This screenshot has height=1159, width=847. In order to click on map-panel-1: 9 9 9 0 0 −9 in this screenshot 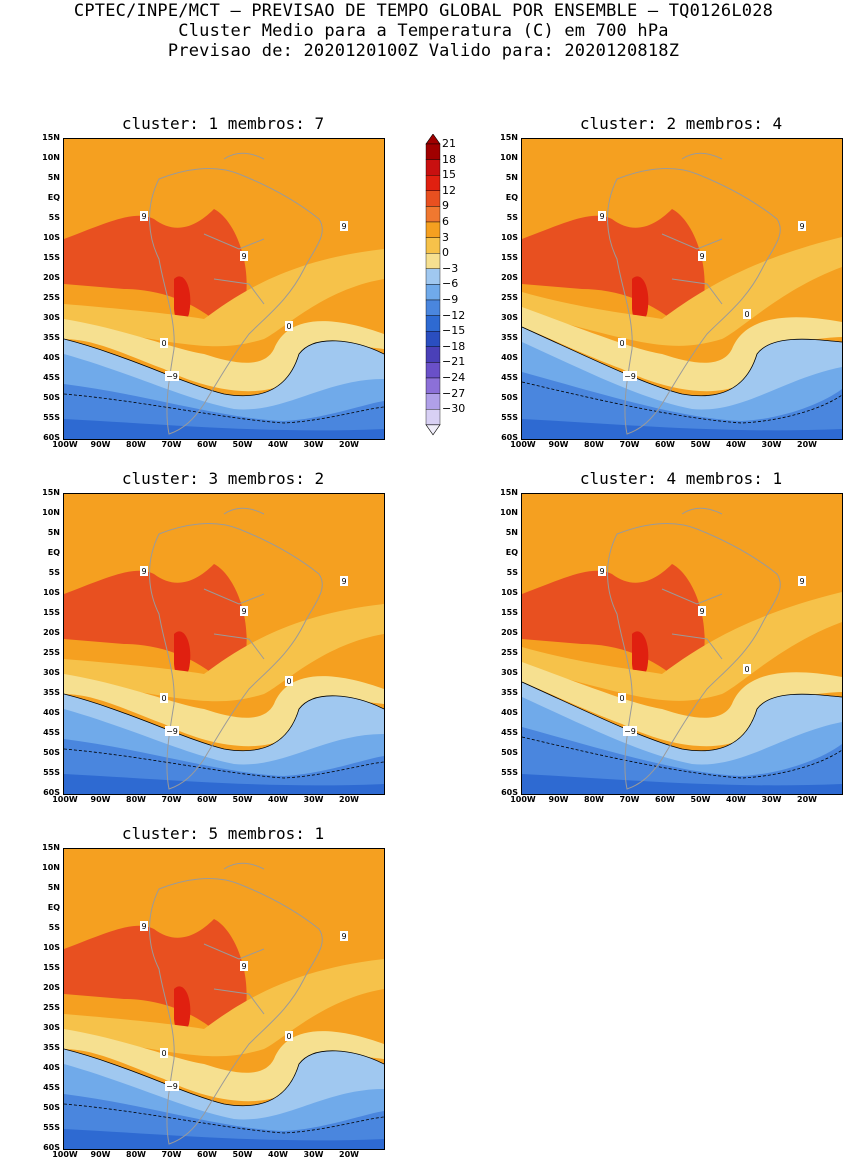, I will do `click(224, 289)`.